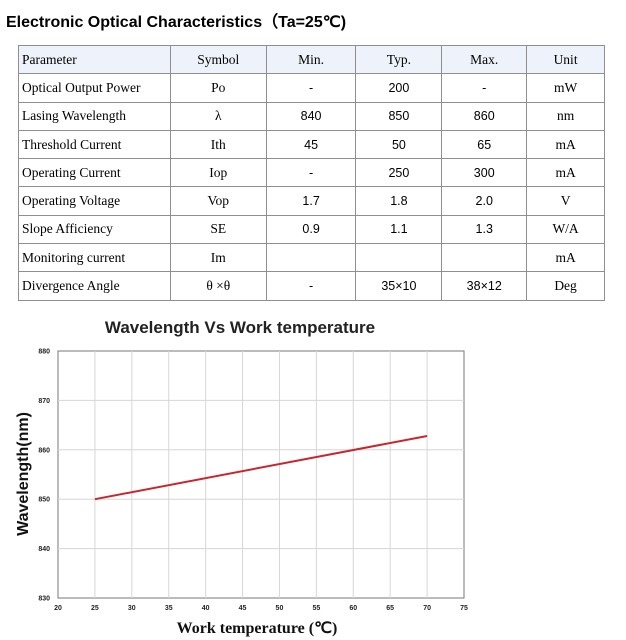 The height and width of the screenshot is (640, 626). I want to click on cell-symbol: Iop, so click(218, 173).